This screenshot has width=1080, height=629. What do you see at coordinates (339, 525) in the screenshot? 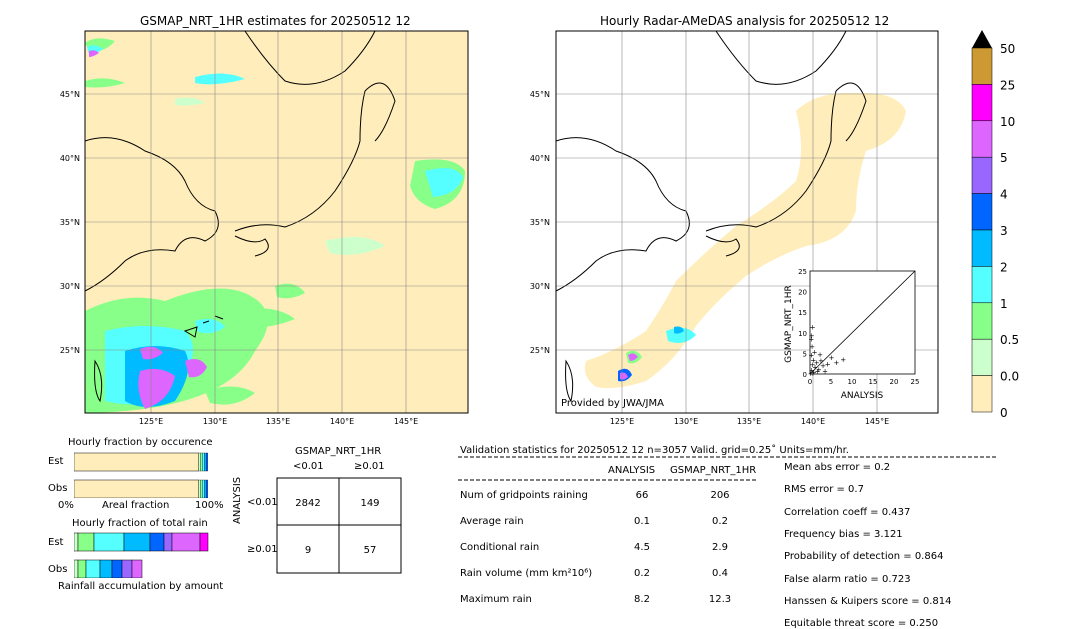
I see `contingency-table: 2842 149 9 57` at bounding box center [339, 525].